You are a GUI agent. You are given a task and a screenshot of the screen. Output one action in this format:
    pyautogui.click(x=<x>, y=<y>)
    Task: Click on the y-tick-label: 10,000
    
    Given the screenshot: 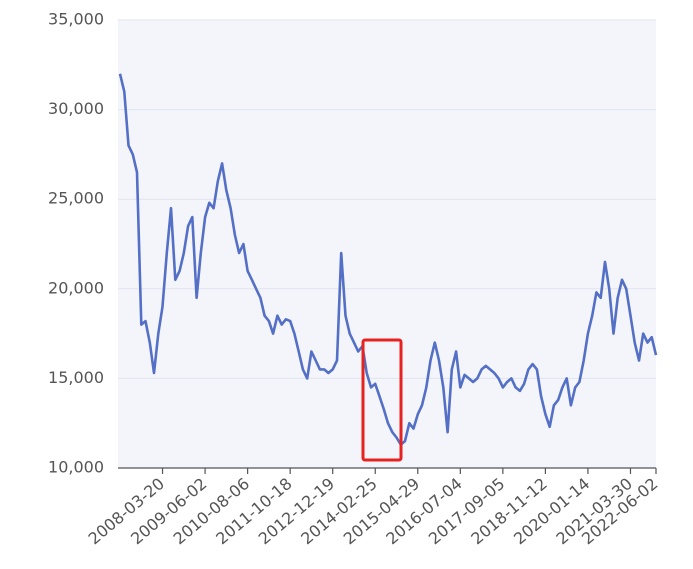 What is the action you would take?
    pyautogui.click(x=76, y=467)
    